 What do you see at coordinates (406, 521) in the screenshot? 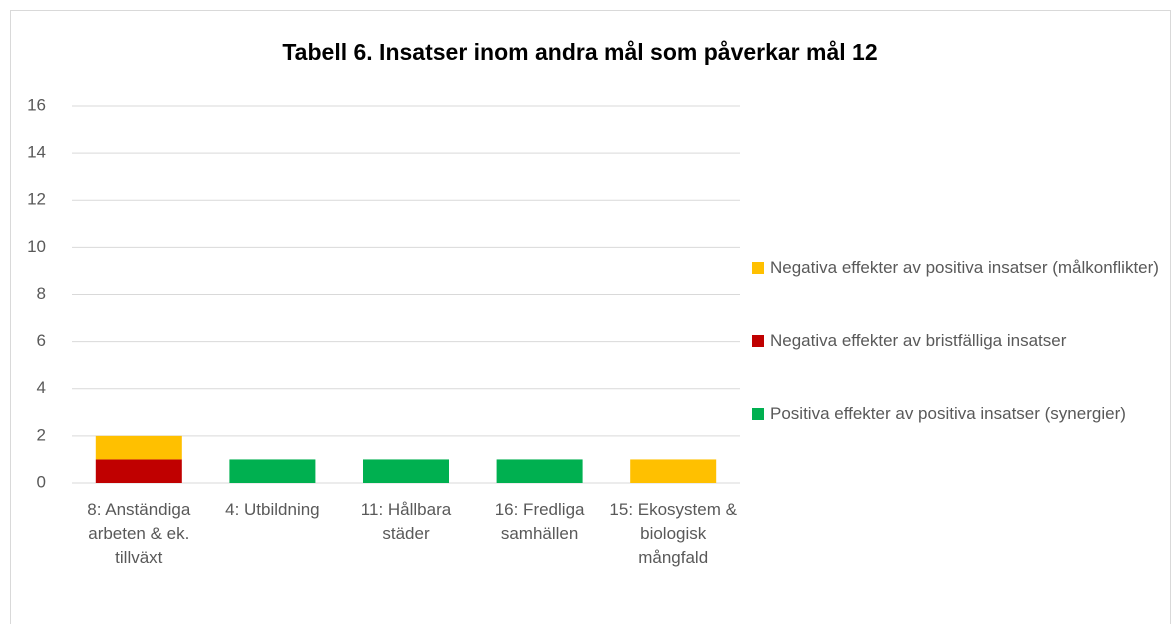
I see `x-tick-label: 11: Hållbara städer` at bounding box center [406, 521].